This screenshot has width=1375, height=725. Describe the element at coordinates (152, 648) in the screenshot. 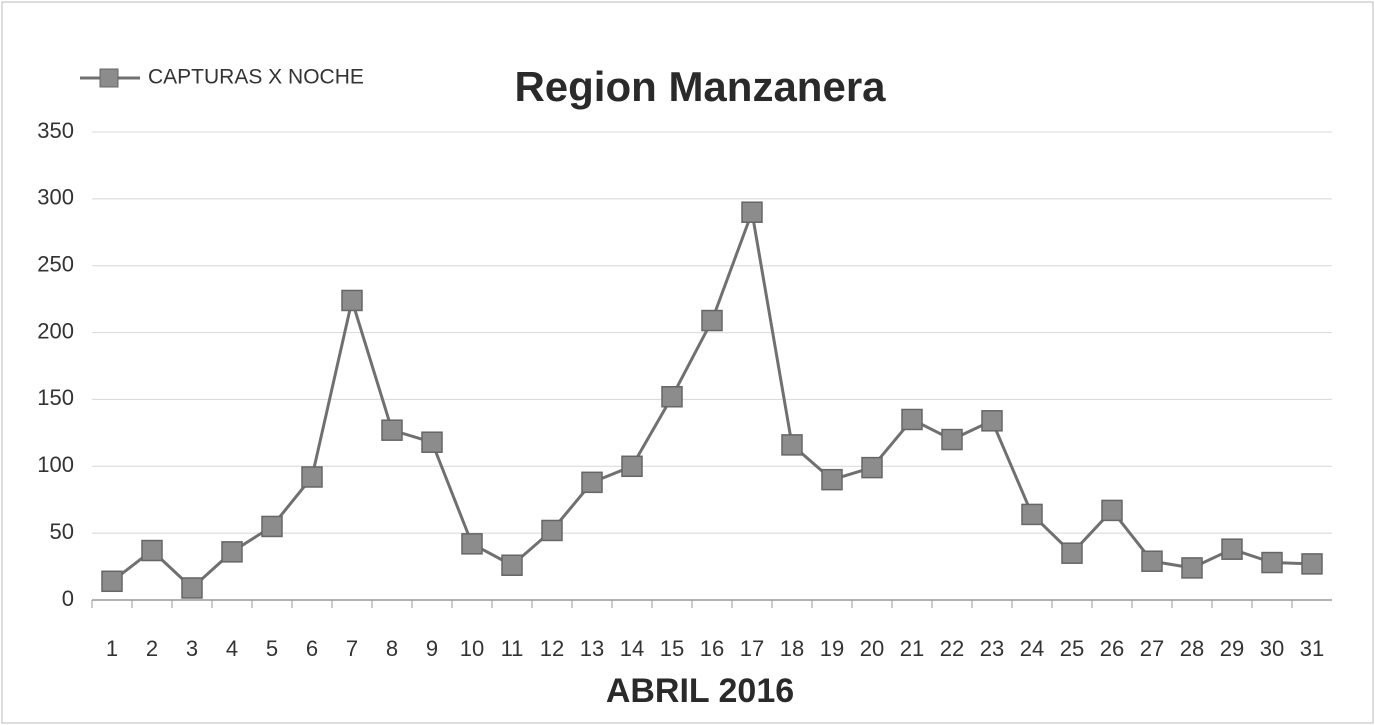

I see `x-tick-label: 2` at that location.